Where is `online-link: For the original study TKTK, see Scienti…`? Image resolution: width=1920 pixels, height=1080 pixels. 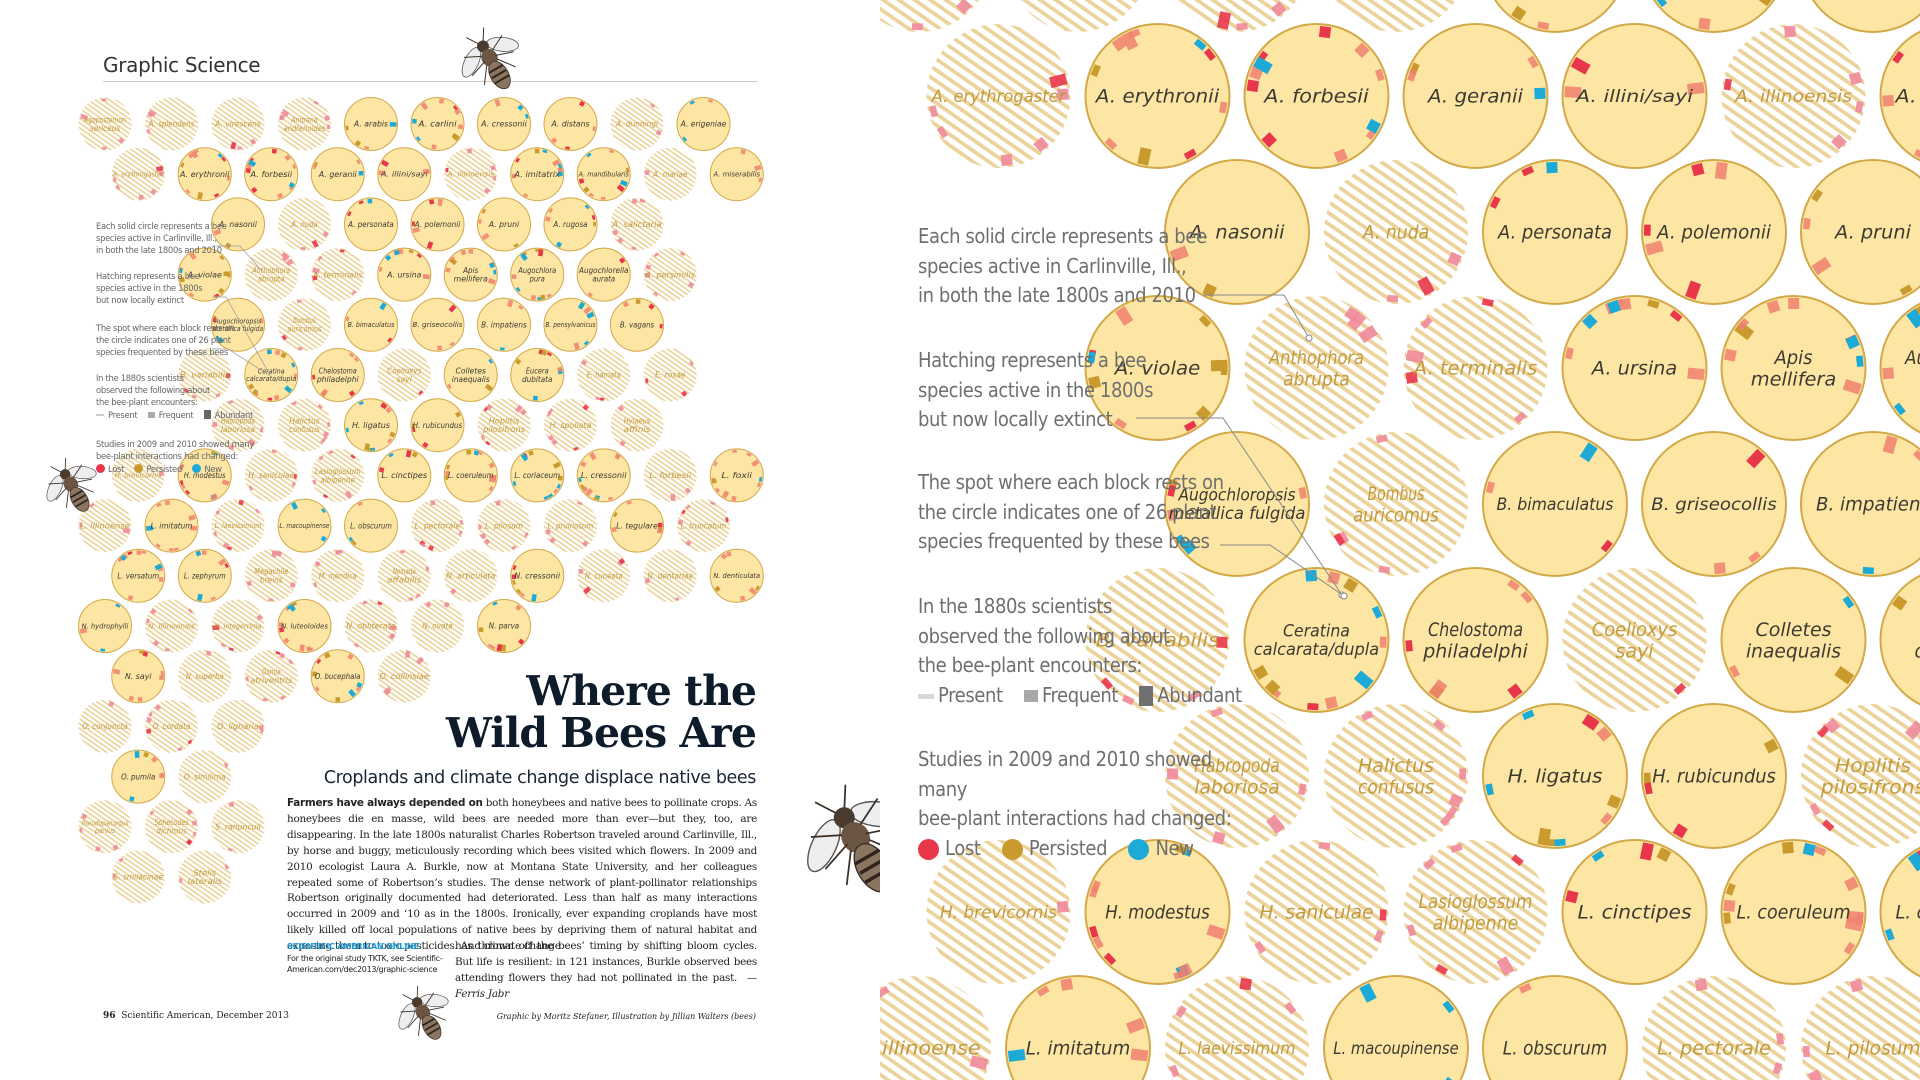
online-link: For the original study TKTK, see Scienti… is located at coordinates (365, 964).